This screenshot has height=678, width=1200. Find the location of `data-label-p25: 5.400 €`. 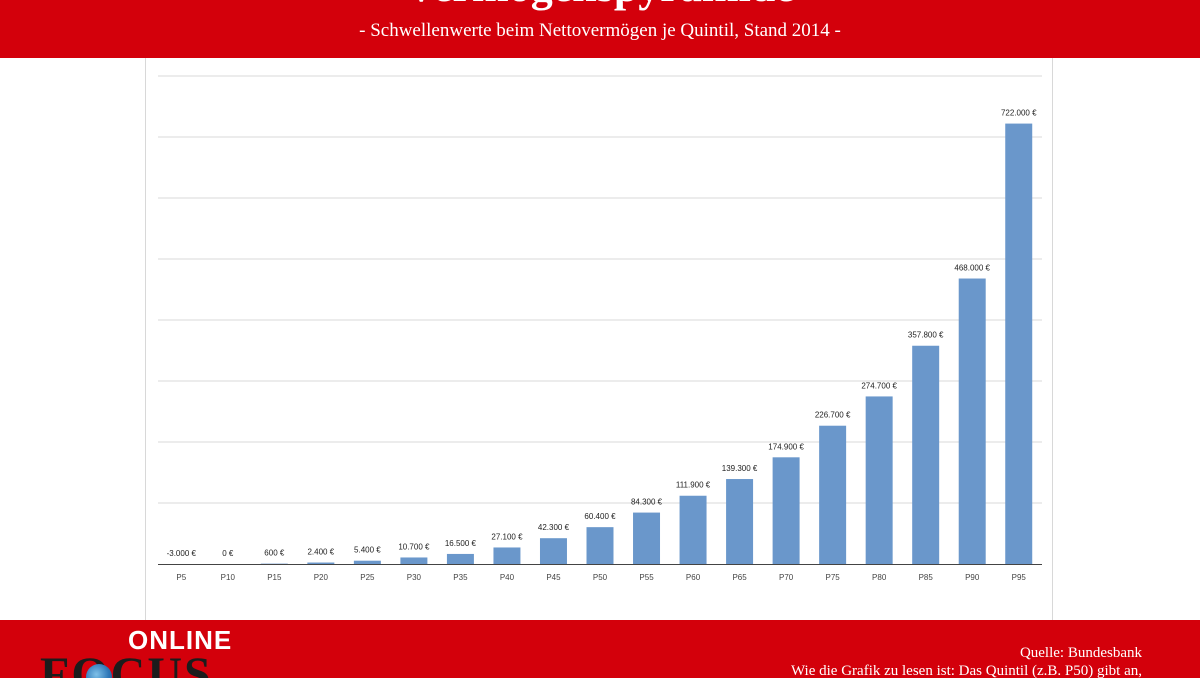

data-label-p25: 5.400 € is located at coordinates (367, 550).